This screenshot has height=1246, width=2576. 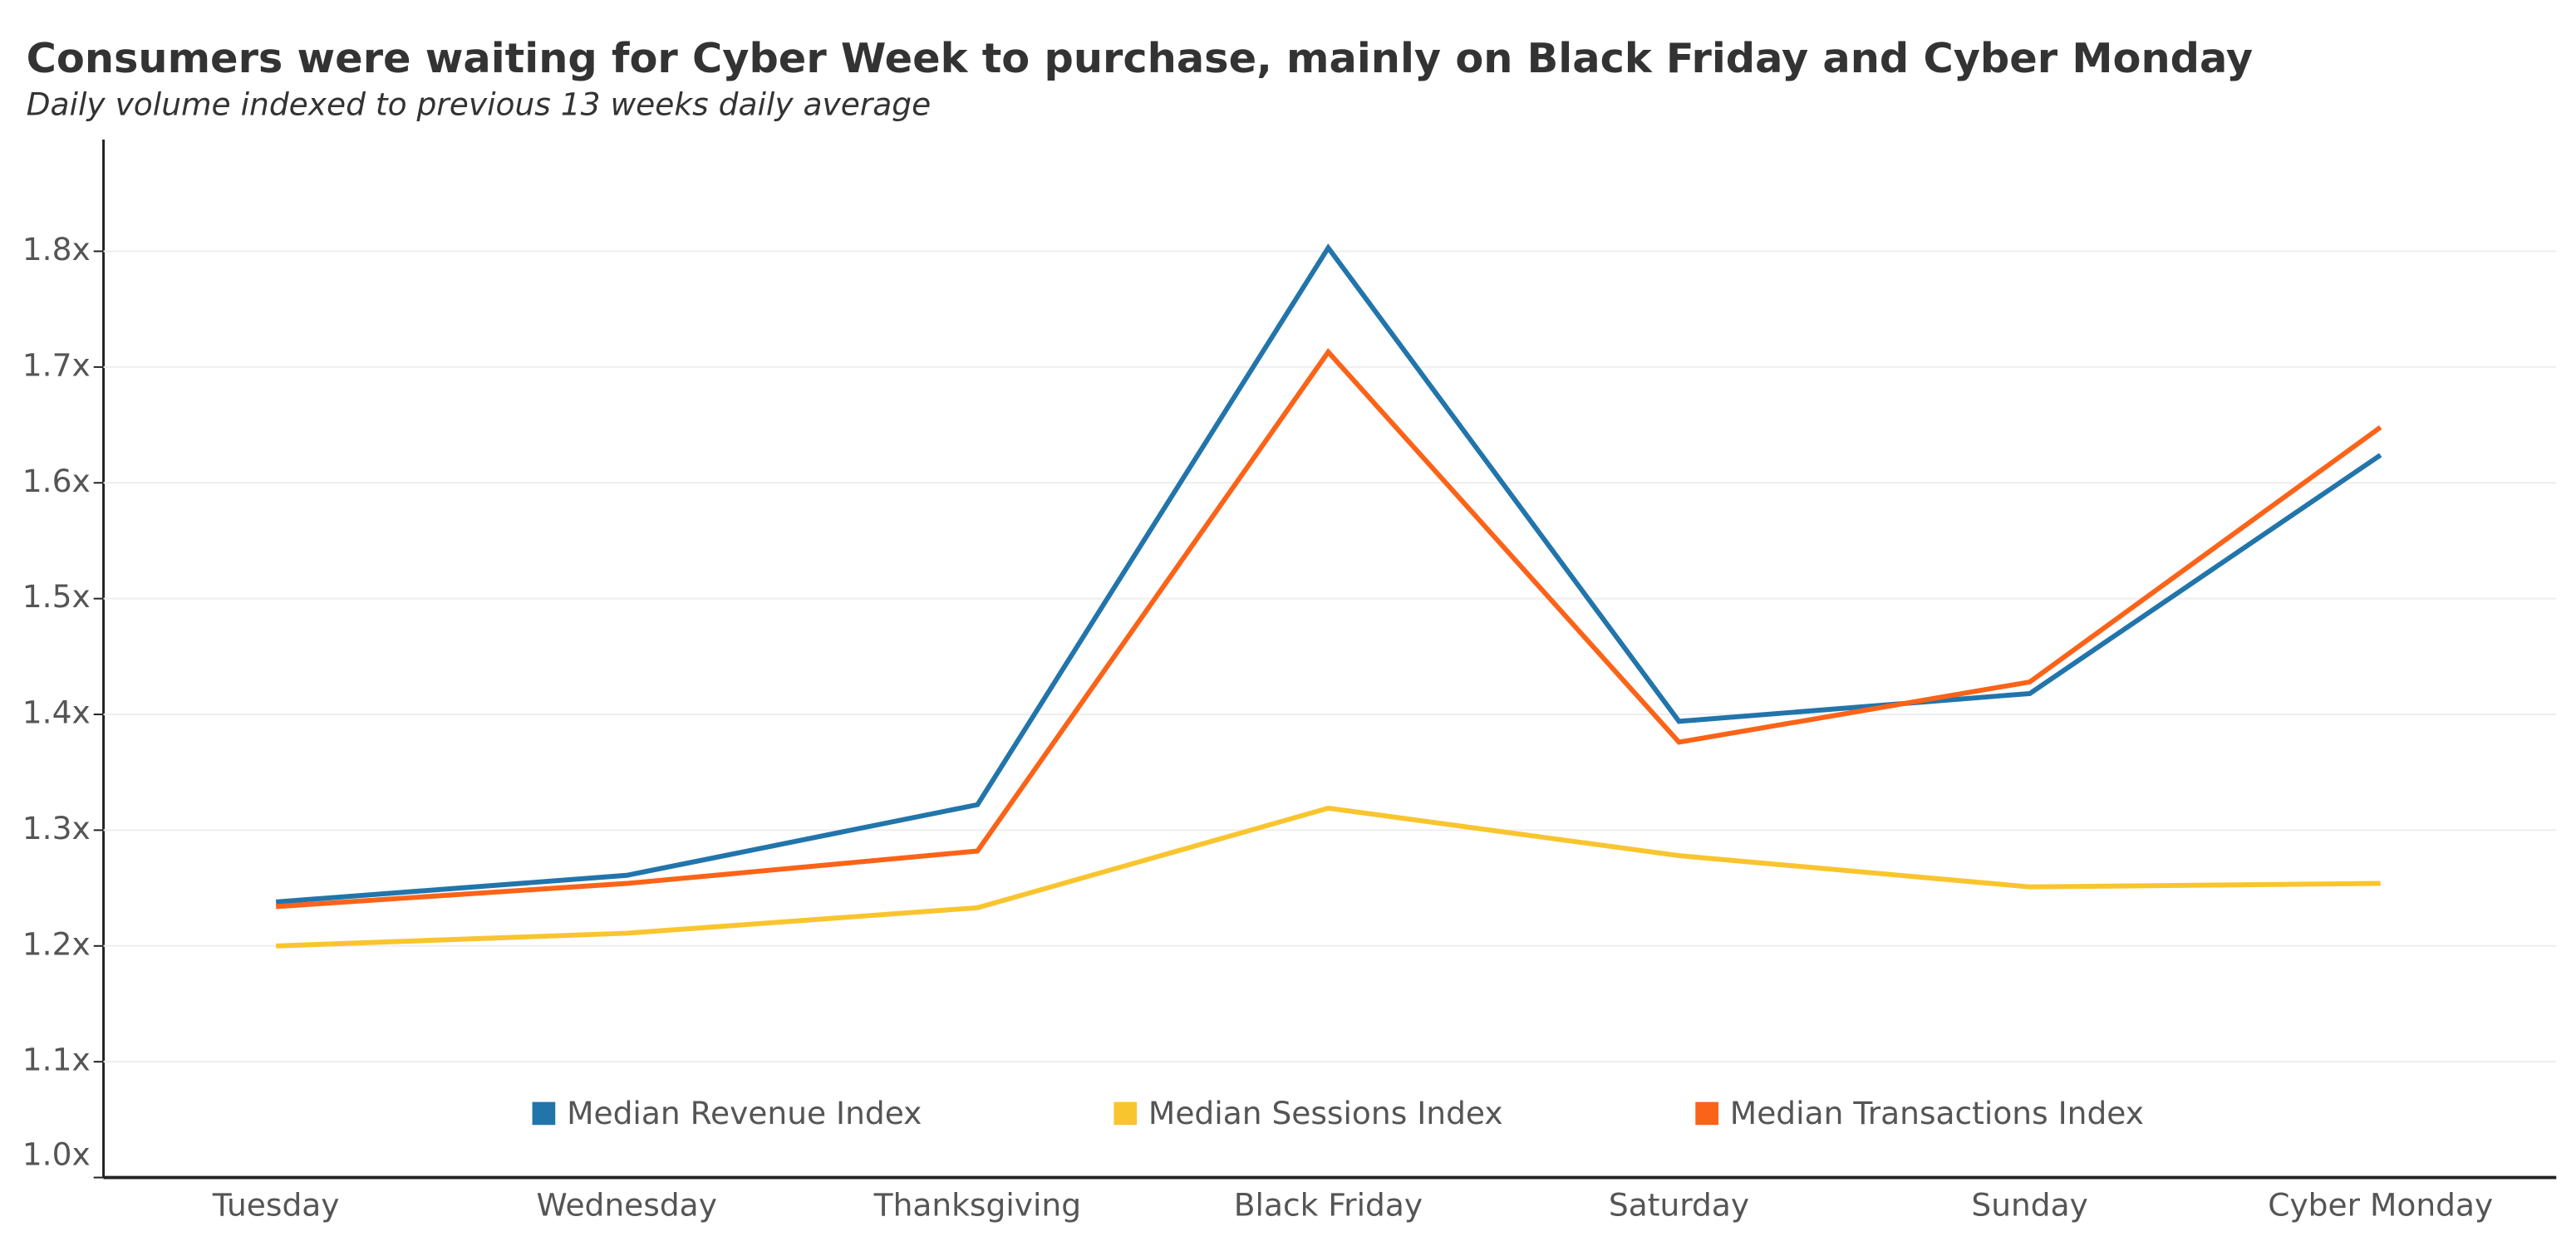 What do you see at coordinates (56, 1060) in the screenshot?
I see `y-tick-label: 1.1x` at bounding box center [56, 1060].